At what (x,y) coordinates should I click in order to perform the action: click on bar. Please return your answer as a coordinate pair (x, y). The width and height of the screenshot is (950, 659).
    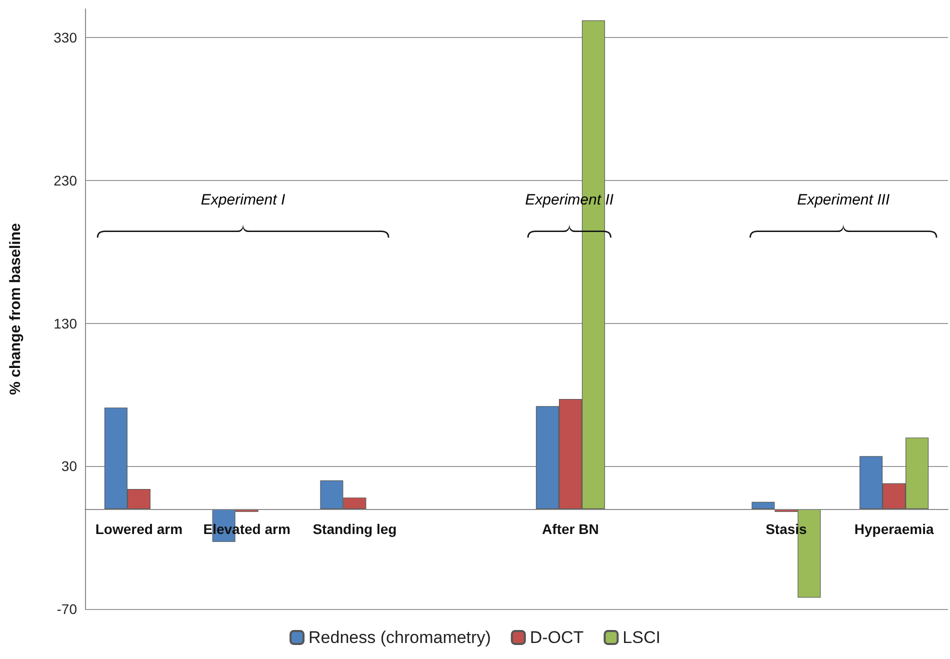
    Looking at the image, I should click on (763, 505).